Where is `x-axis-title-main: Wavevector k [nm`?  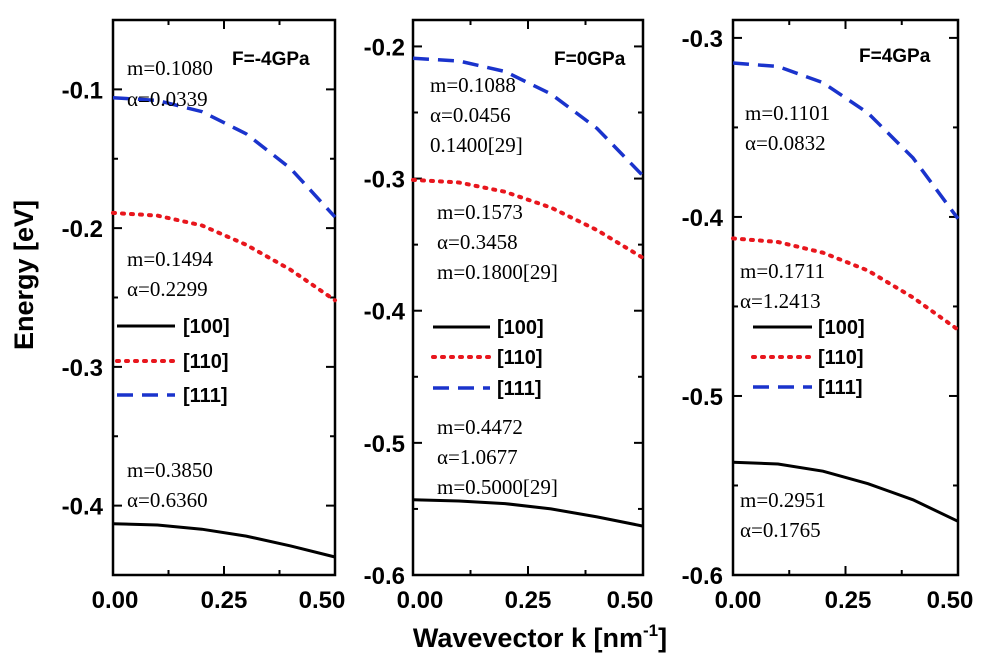
x-axis-title-main: Wavevector k [nm is located at coordinates (528, 638).